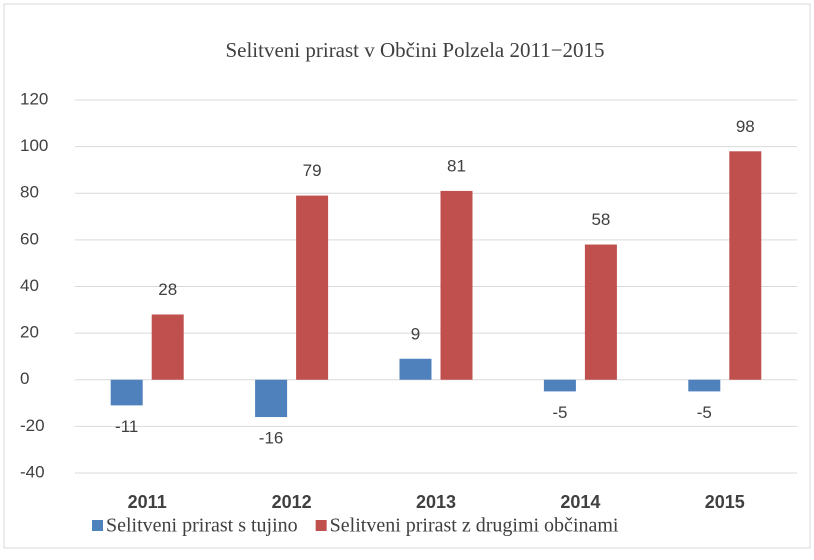  What do you see at coordinates (29, 238) in the screenshot?
I see `y-tick-label: 60` at bounding box center [29, 238].